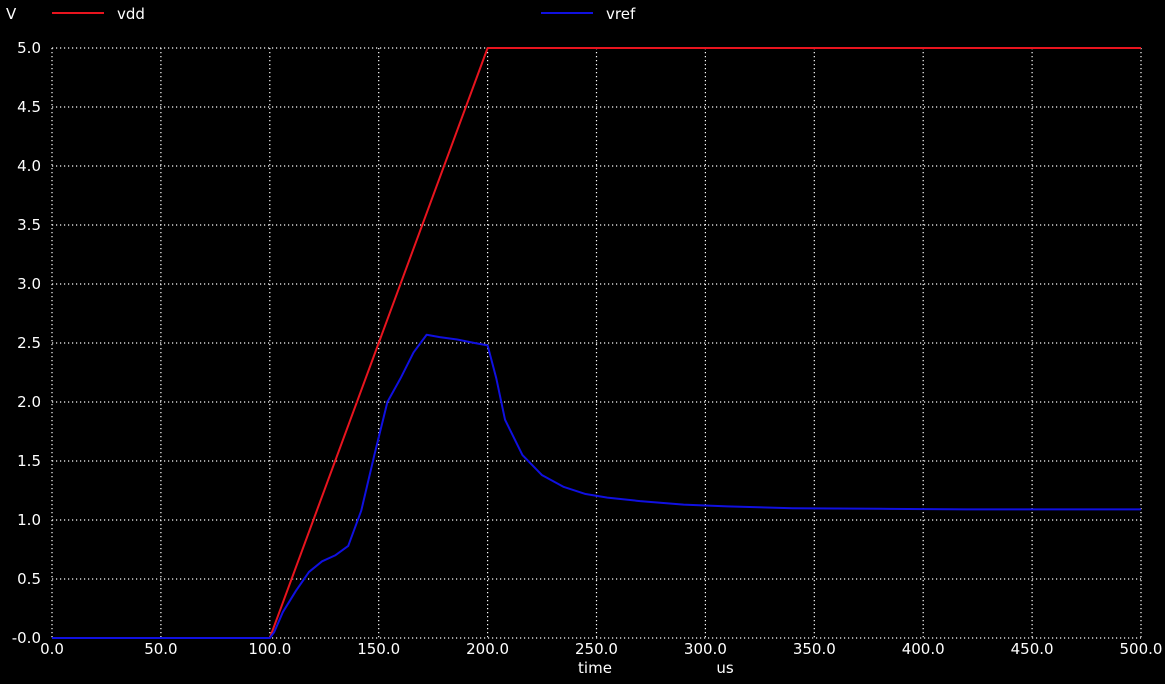 This screenshot has height=684, width=1165. What do you see at coordinates (29, 166) in the screenshot?
I see `y-tick-label-8: 4.0` at bounding box center [29, 166].